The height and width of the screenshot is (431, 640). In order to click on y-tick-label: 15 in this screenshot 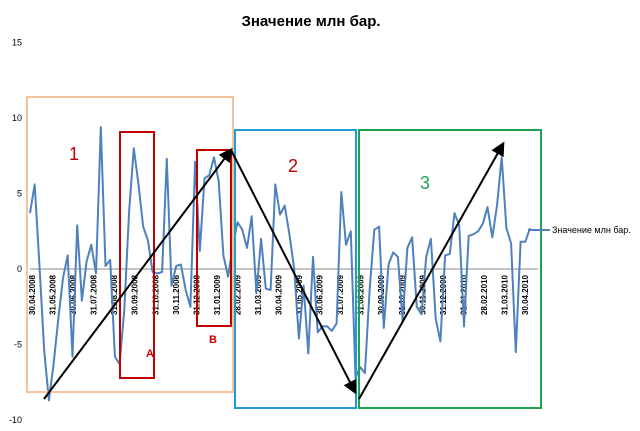, I will do `click(17, 43)`.